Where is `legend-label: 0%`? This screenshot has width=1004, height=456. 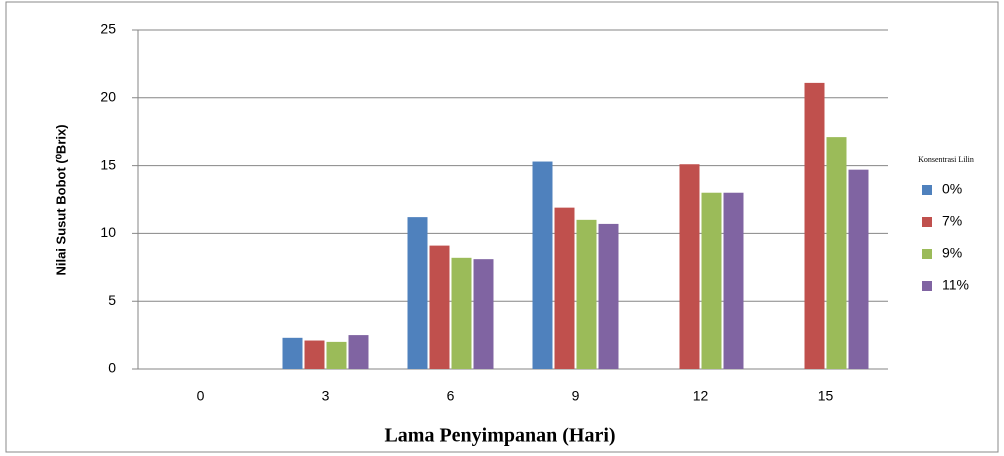
legend-label: 0% is located at coordinates (952, 189).